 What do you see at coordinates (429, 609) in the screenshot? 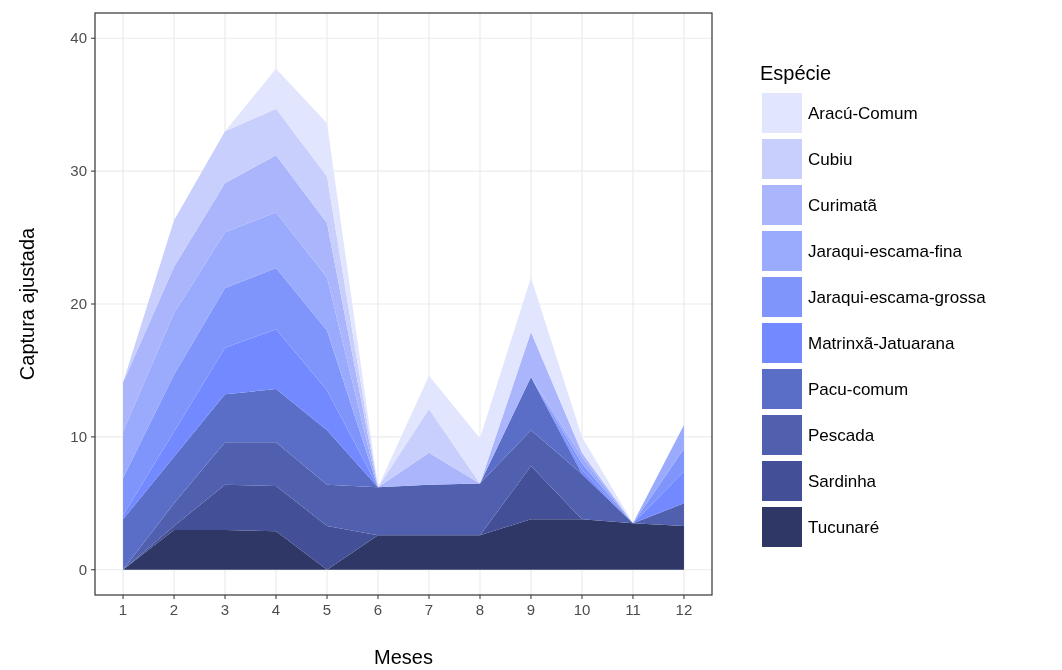
I see `x-tick-label: 7` at bounding box center [429, 609].